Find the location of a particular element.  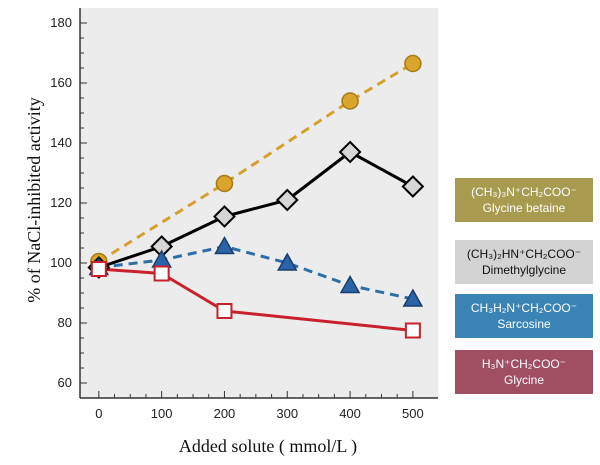

x-tick-label: 100 is located at coordinates (162, 413).